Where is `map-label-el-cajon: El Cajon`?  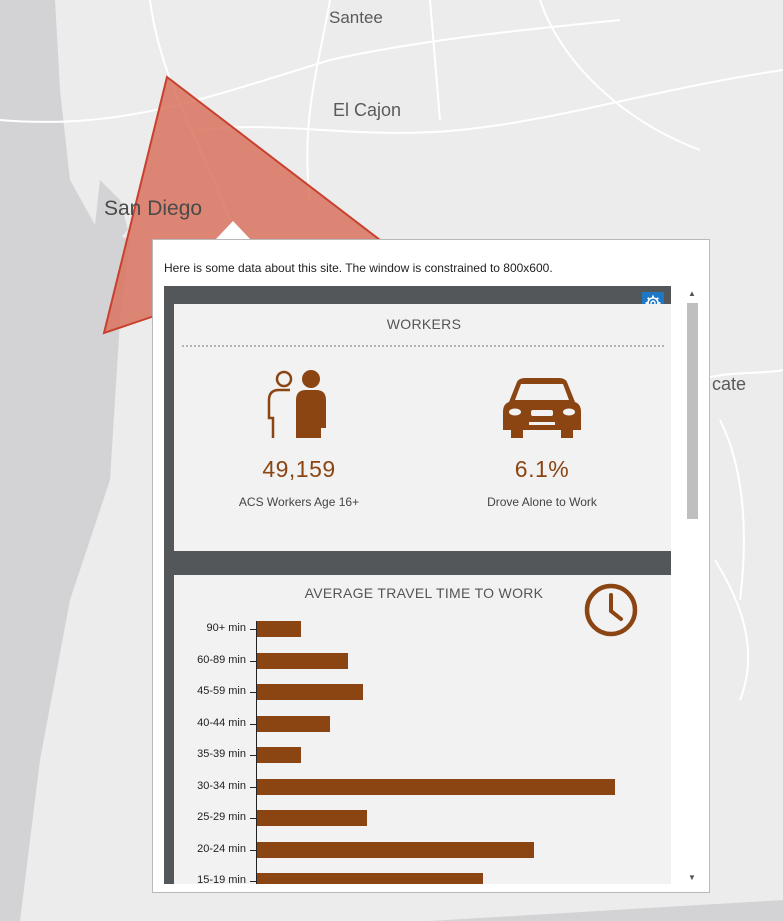
map-label-el-cajon: El Cajon is located at coordinates (367, 110).